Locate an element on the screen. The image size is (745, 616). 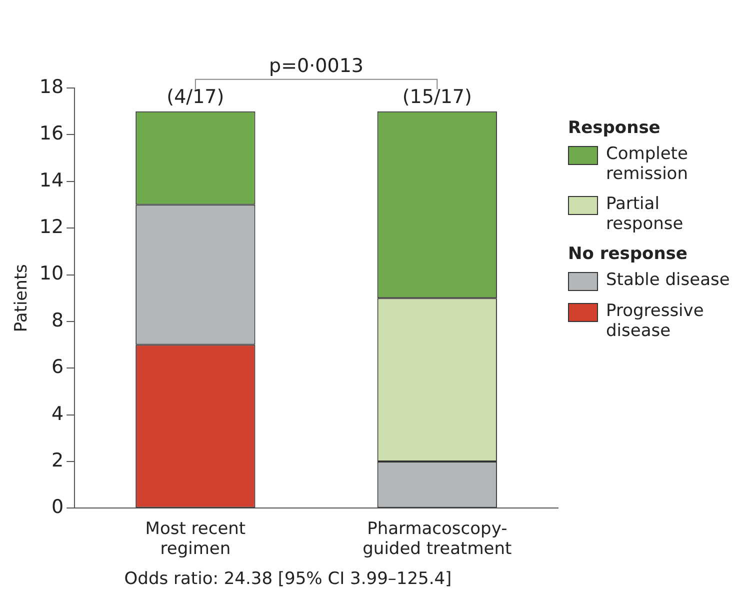
legend-label: Partial response is located at coordinates (645, 214).